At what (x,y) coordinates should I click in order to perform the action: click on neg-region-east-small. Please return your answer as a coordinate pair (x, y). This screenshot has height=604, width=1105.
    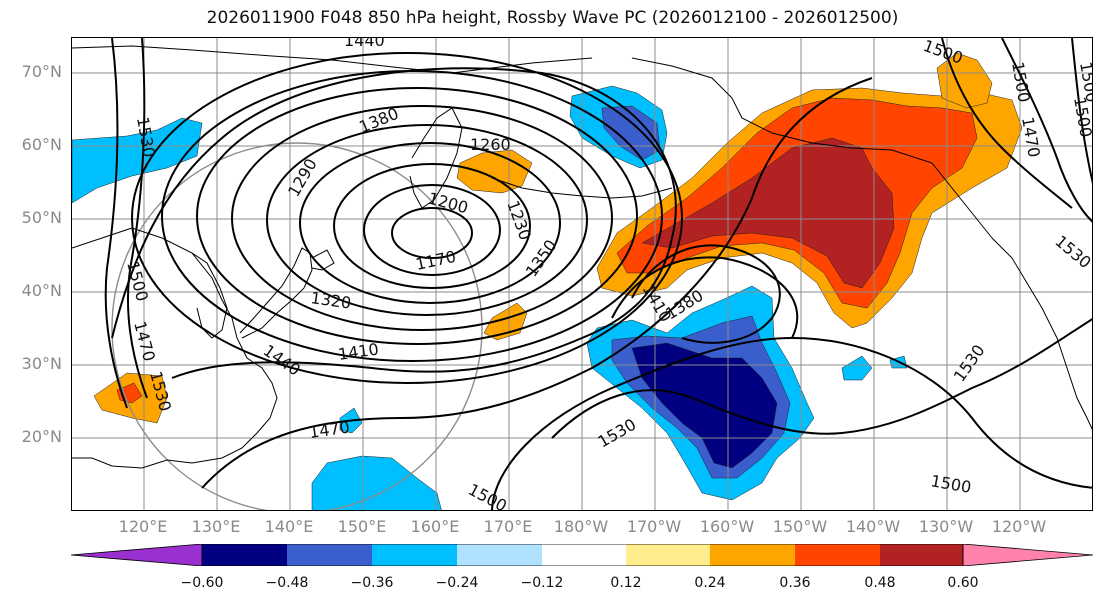
    Looking at the image, I should click on (857, 368).